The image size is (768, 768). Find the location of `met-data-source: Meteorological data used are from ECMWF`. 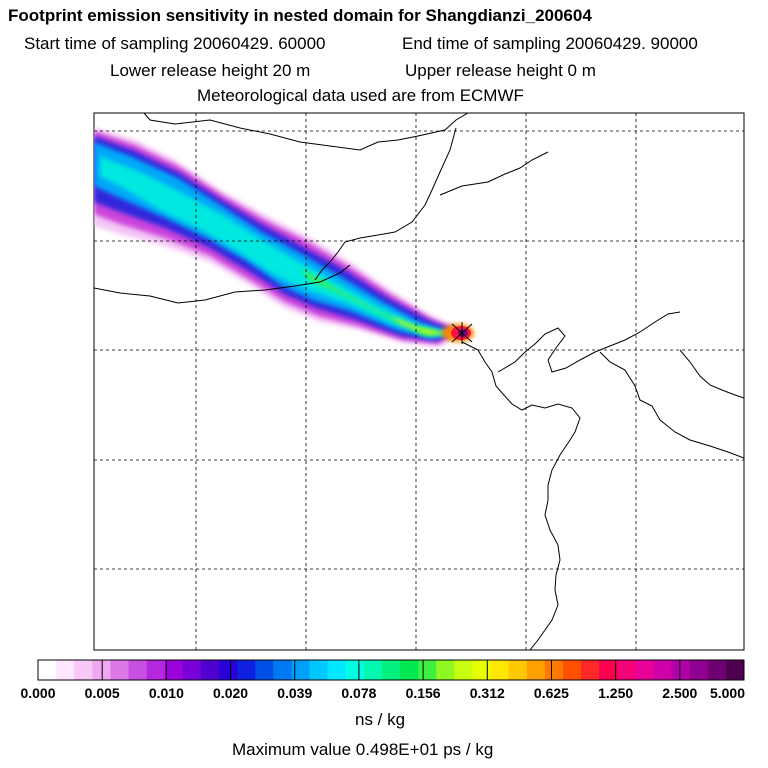

met-data-source: Meteorological data used are from ECMWF is located at coordinates (360, 95).